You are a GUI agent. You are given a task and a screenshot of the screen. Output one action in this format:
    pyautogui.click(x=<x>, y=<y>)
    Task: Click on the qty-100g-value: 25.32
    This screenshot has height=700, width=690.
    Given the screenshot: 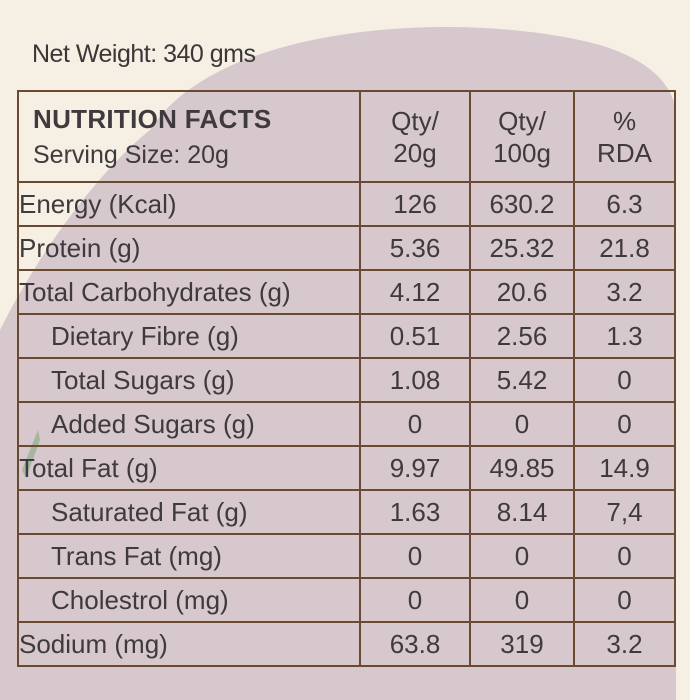 What is the action you would take?
    pyautogui.click(x=522, y=248)
    